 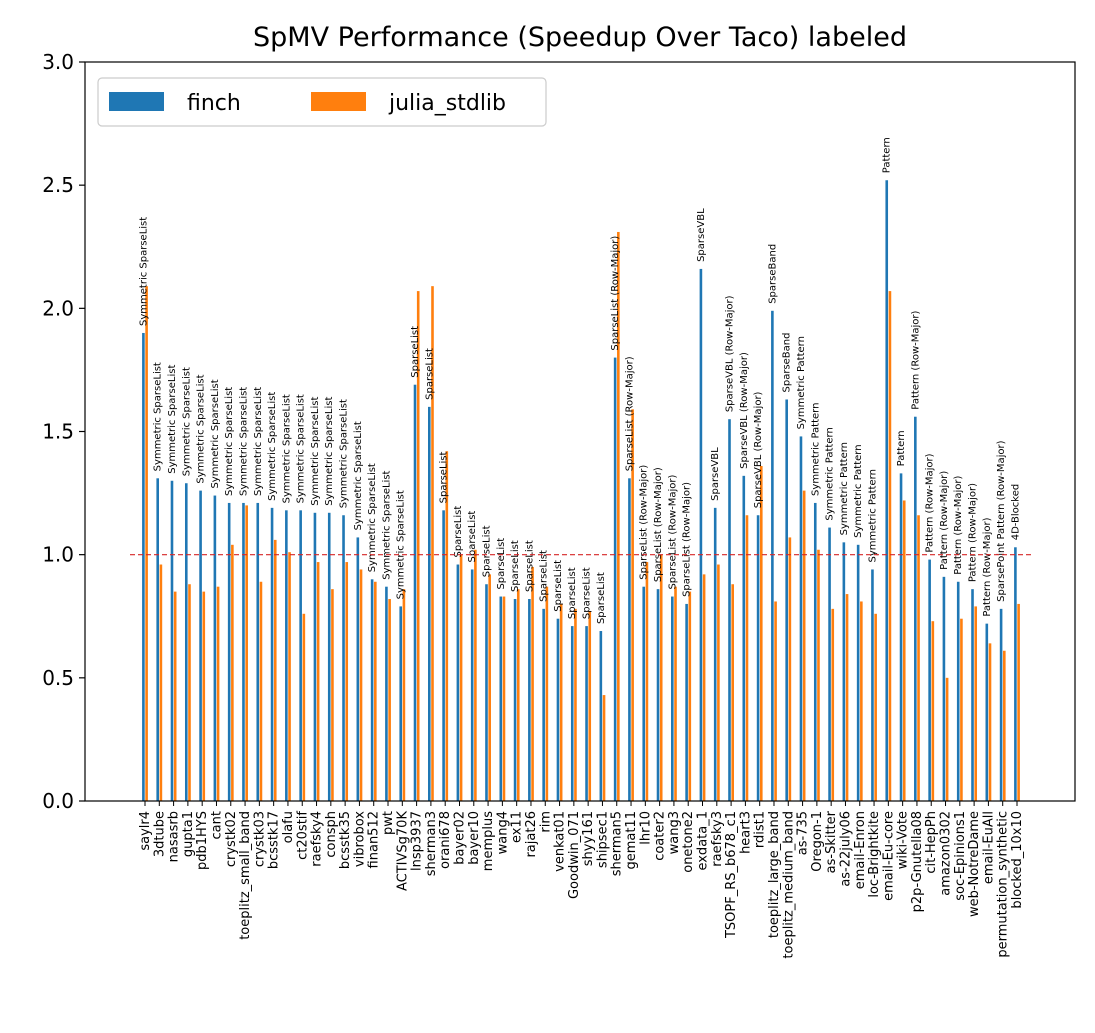 I want to click on bar-julia-stdlib-as-skitter, so click(x=833, y=704).